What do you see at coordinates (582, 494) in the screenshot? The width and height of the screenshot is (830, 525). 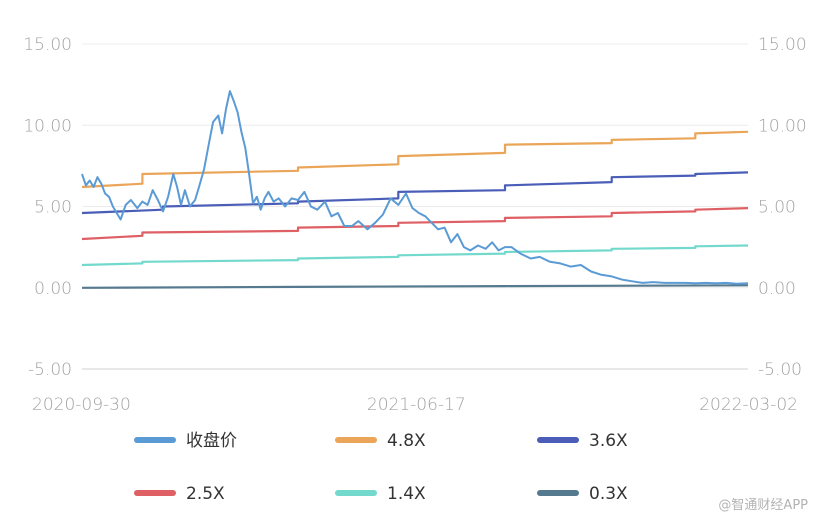 I see `legend-item: 0.3X` at bounding box center [582, 494].